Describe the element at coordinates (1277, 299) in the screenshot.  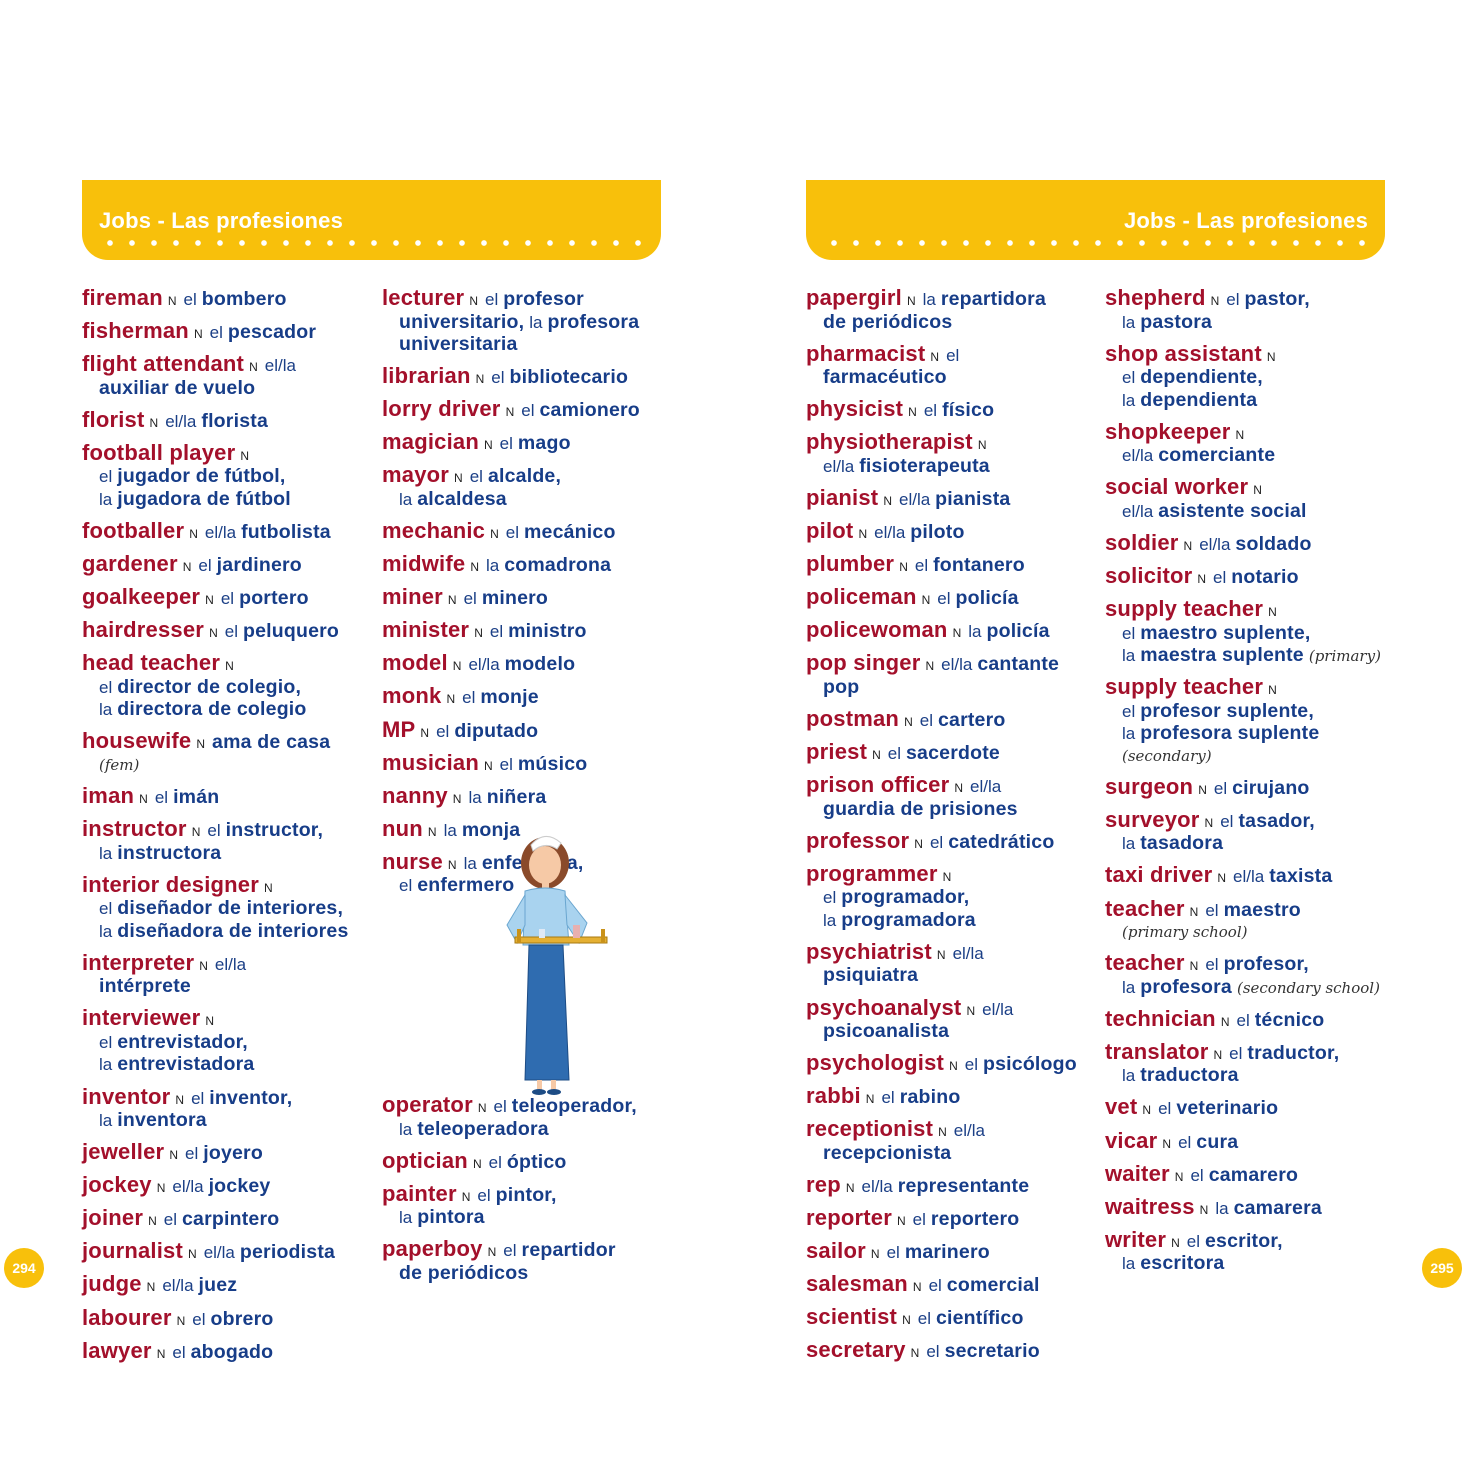
I see `translation: pastor,` at that location.